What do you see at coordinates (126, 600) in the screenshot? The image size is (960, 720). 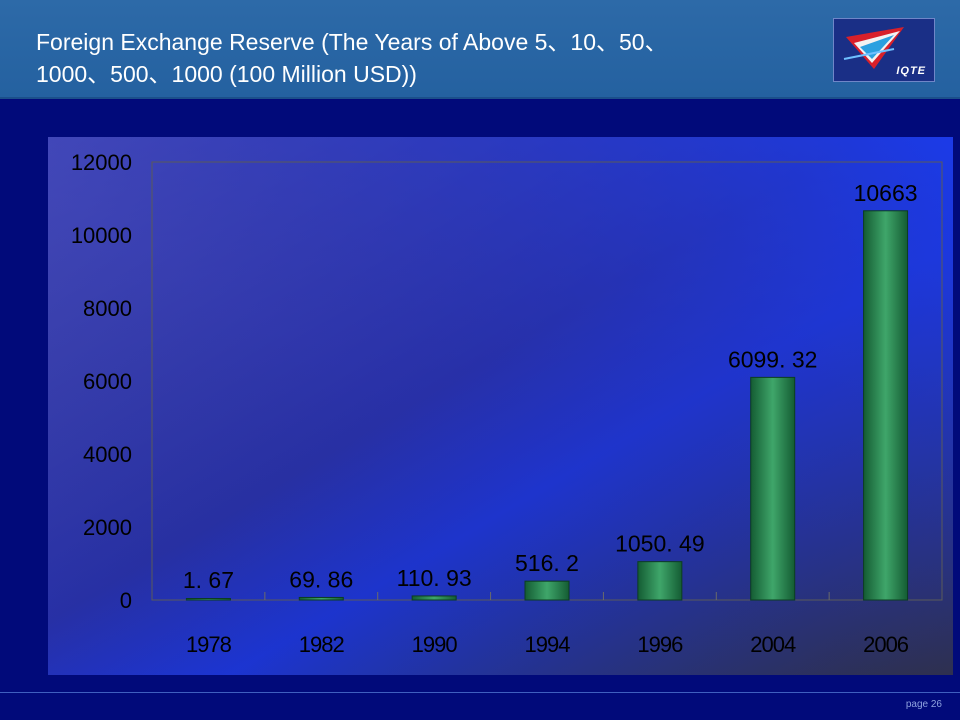 I see `y-tick-label: 0` at bounding box center [126, 600].